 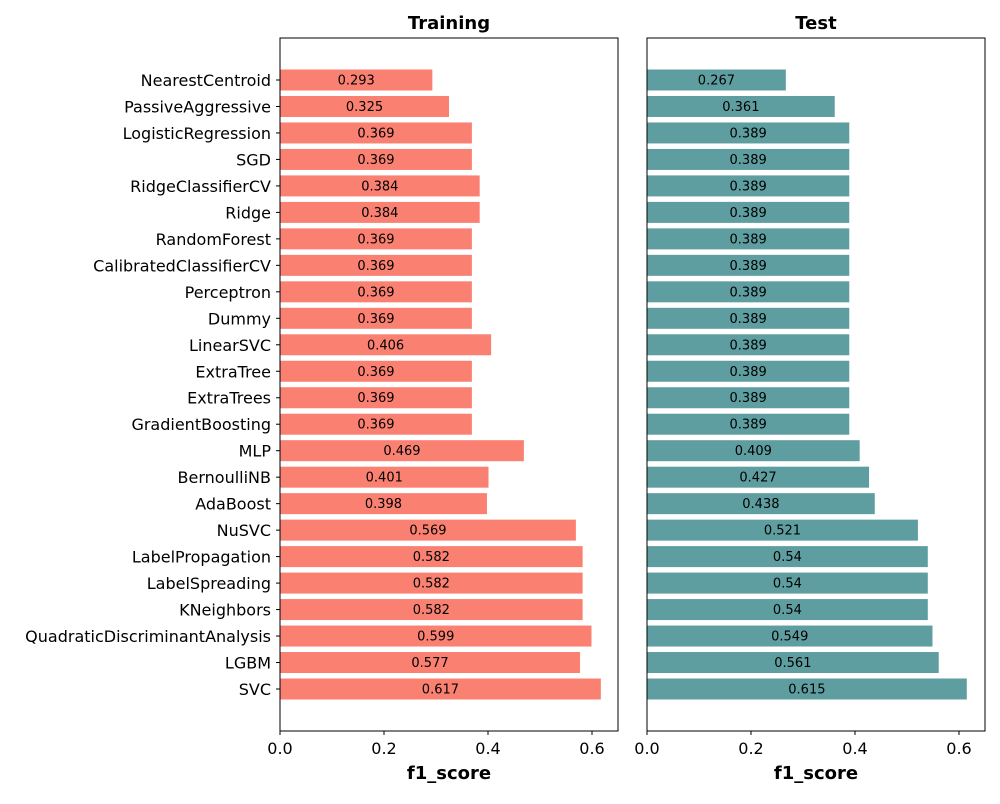 What do you see at coordinates (224, 477) in the screenshot?
I see `y-tick-label: BernoulliNB` at bounding box center [224, 477].